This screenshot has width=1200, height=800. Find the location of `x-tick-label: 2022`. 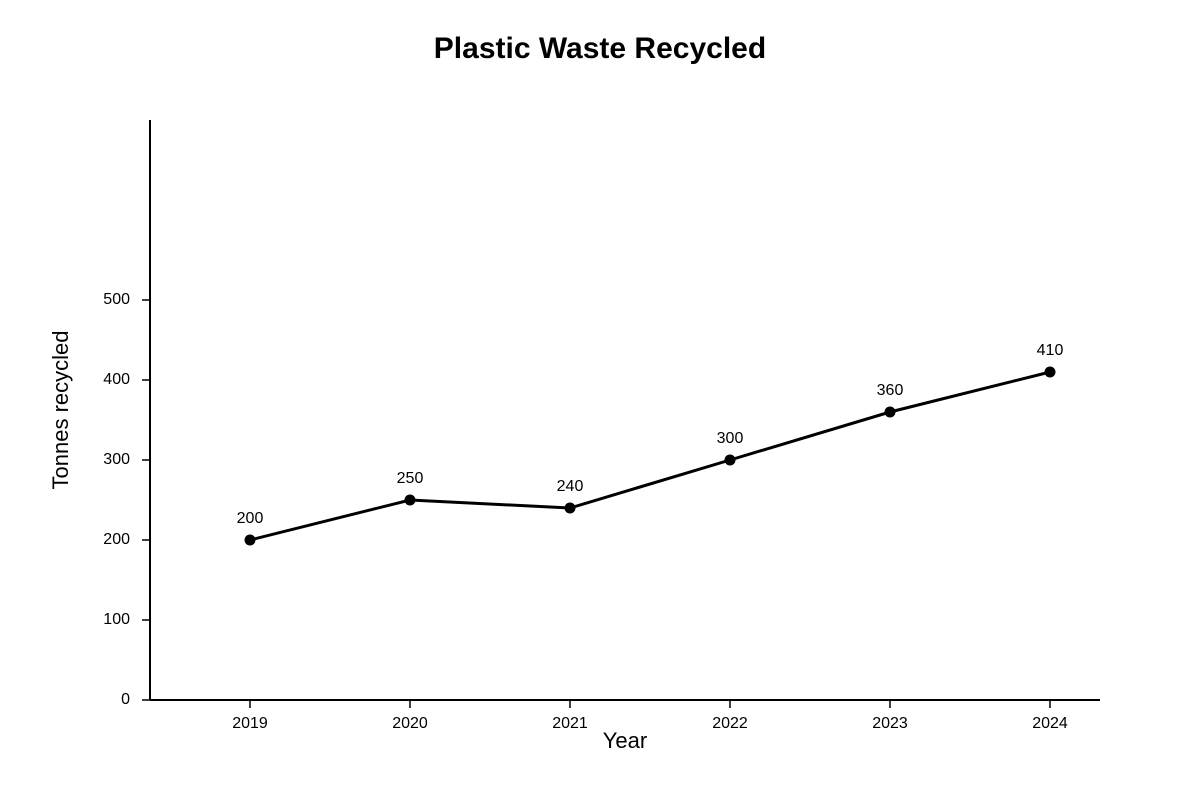

x-tick-label: 2022 is located at coordinates (730, 723).